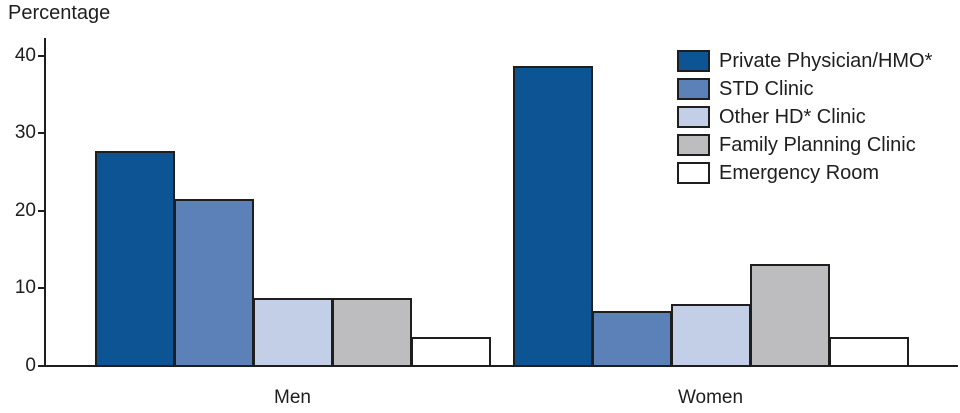 The image size is (960, 413). Describe the element at coordinates (59, 13) in the screenshot. I see `chart-title: Percentage` at that location.